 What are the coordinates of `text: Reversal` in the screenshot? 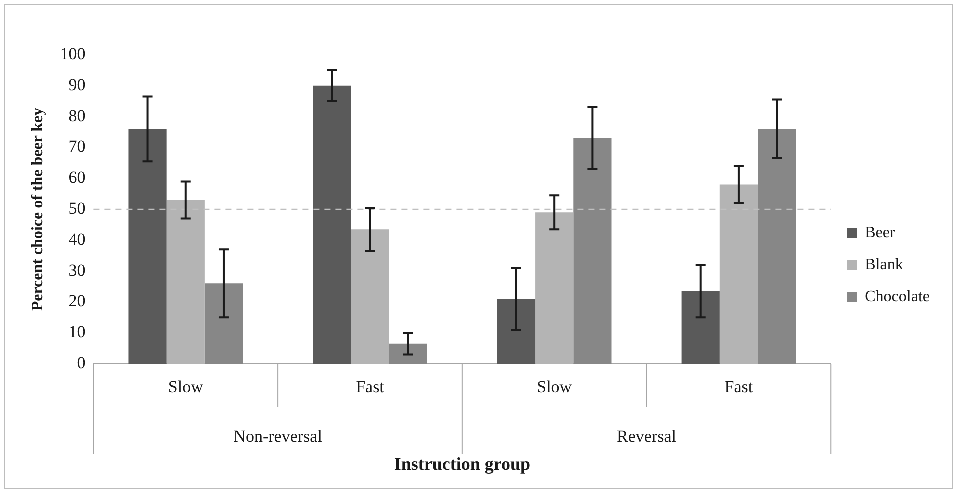 It's located at (647, 436).